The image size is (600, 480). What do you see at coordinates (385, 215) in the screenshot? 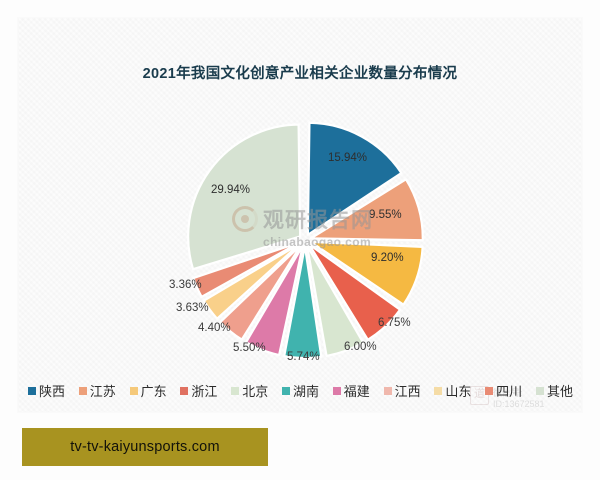
I see `pie-slice-percent-label: 9.55%` at bounding box center [385, 215].